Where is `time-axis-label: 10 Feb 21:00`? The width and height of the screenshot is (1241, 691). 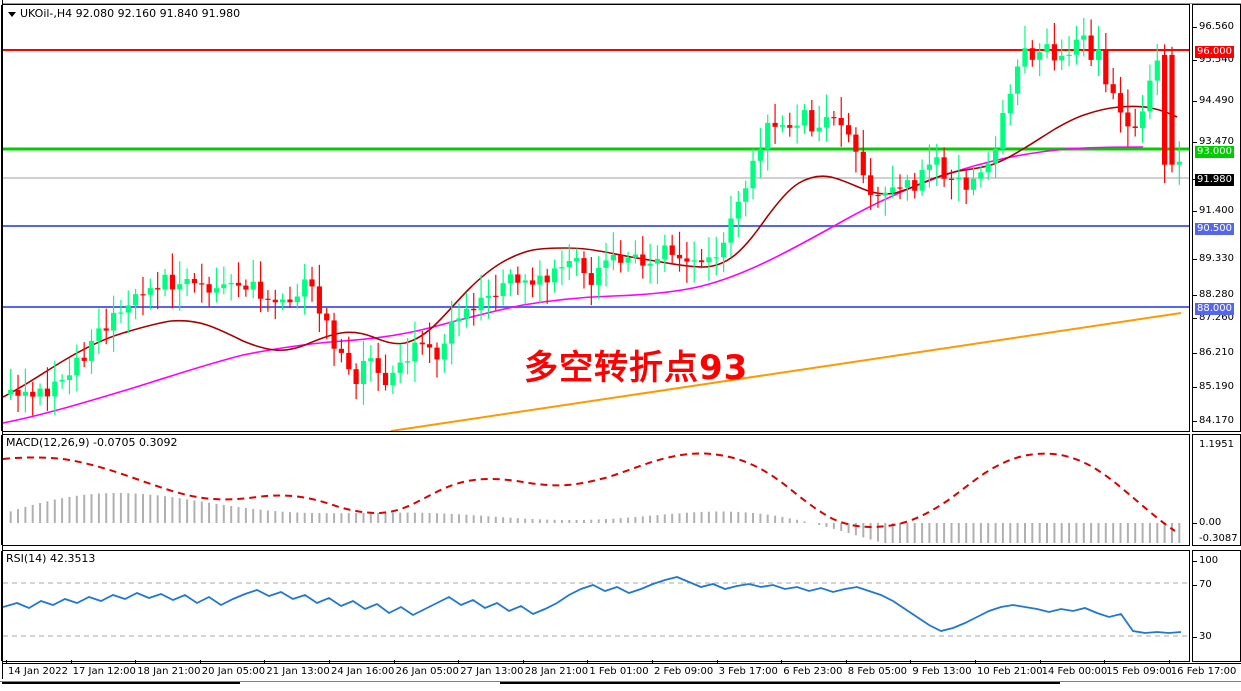 time-axis-label: 10 Feb 21:00 is located at coordinates (1010, 671).